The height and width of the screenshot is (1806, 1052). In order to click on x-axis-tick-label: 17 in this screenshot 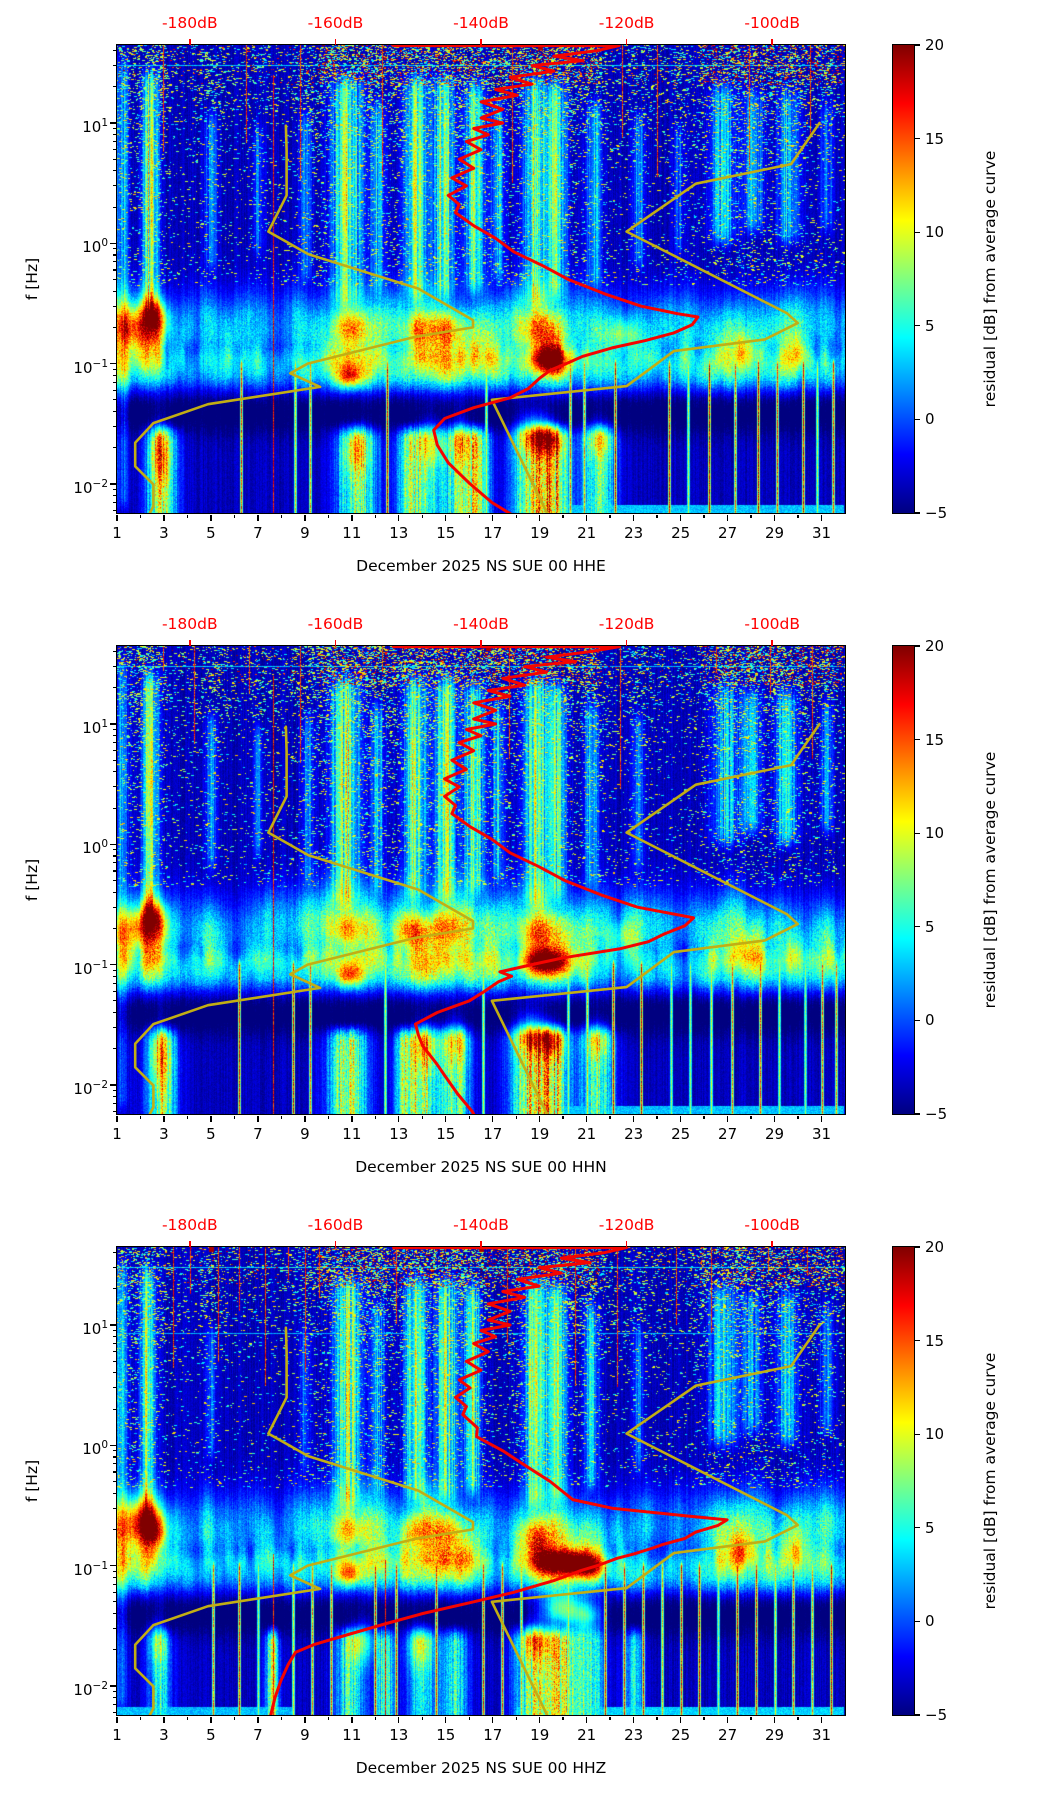, I will do `click(493, 533)`.